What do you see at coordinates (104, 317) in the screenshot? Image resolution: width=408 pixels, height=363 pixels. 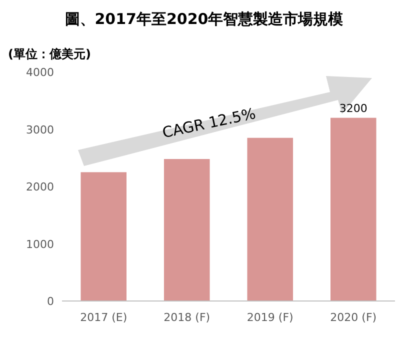 I see `x-tick-label: 2017 (E)` at bounding box center [104, 317].